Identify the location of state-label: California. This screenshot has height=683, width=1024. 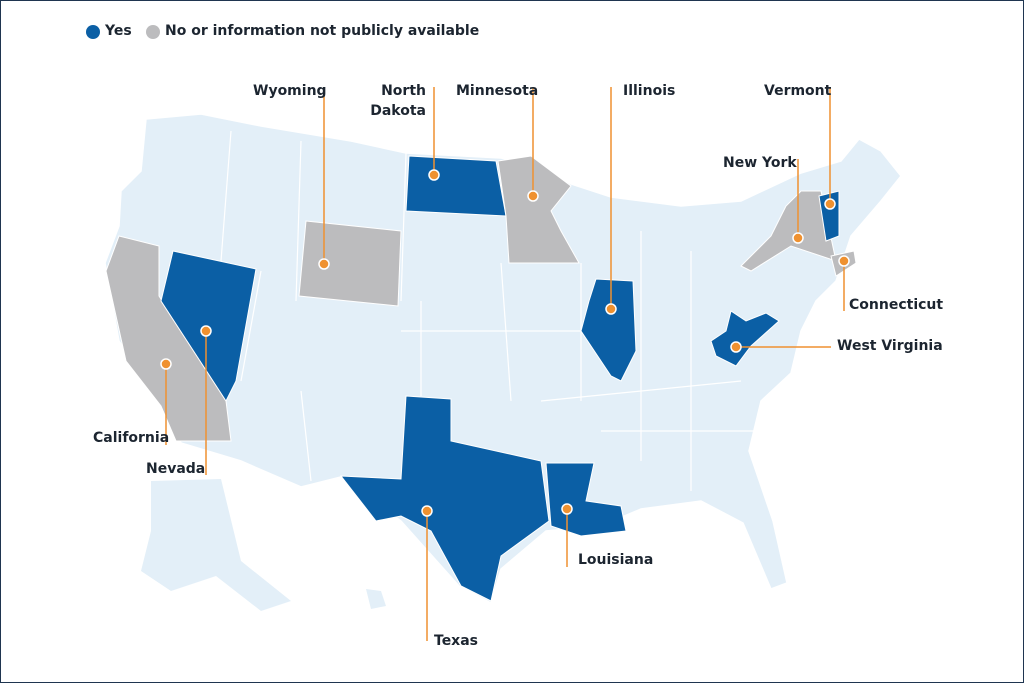
(131, 438).